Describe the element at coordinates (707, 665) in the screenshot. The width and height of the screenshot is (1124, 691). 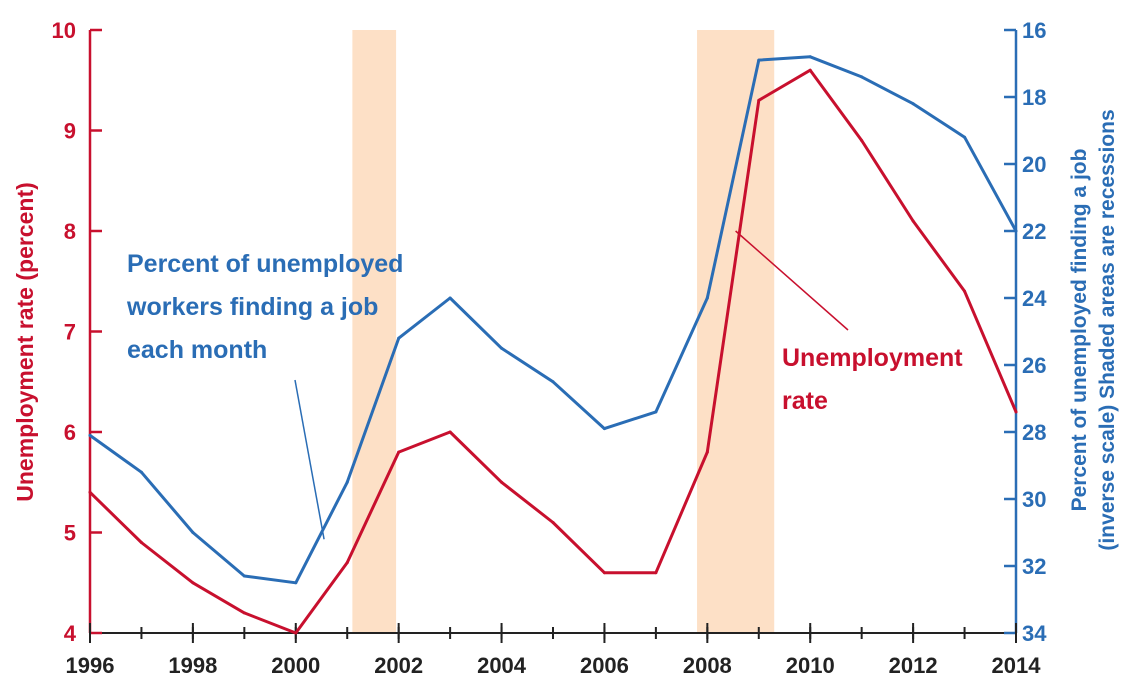
I see `x-tick-label: 2008` at that location.